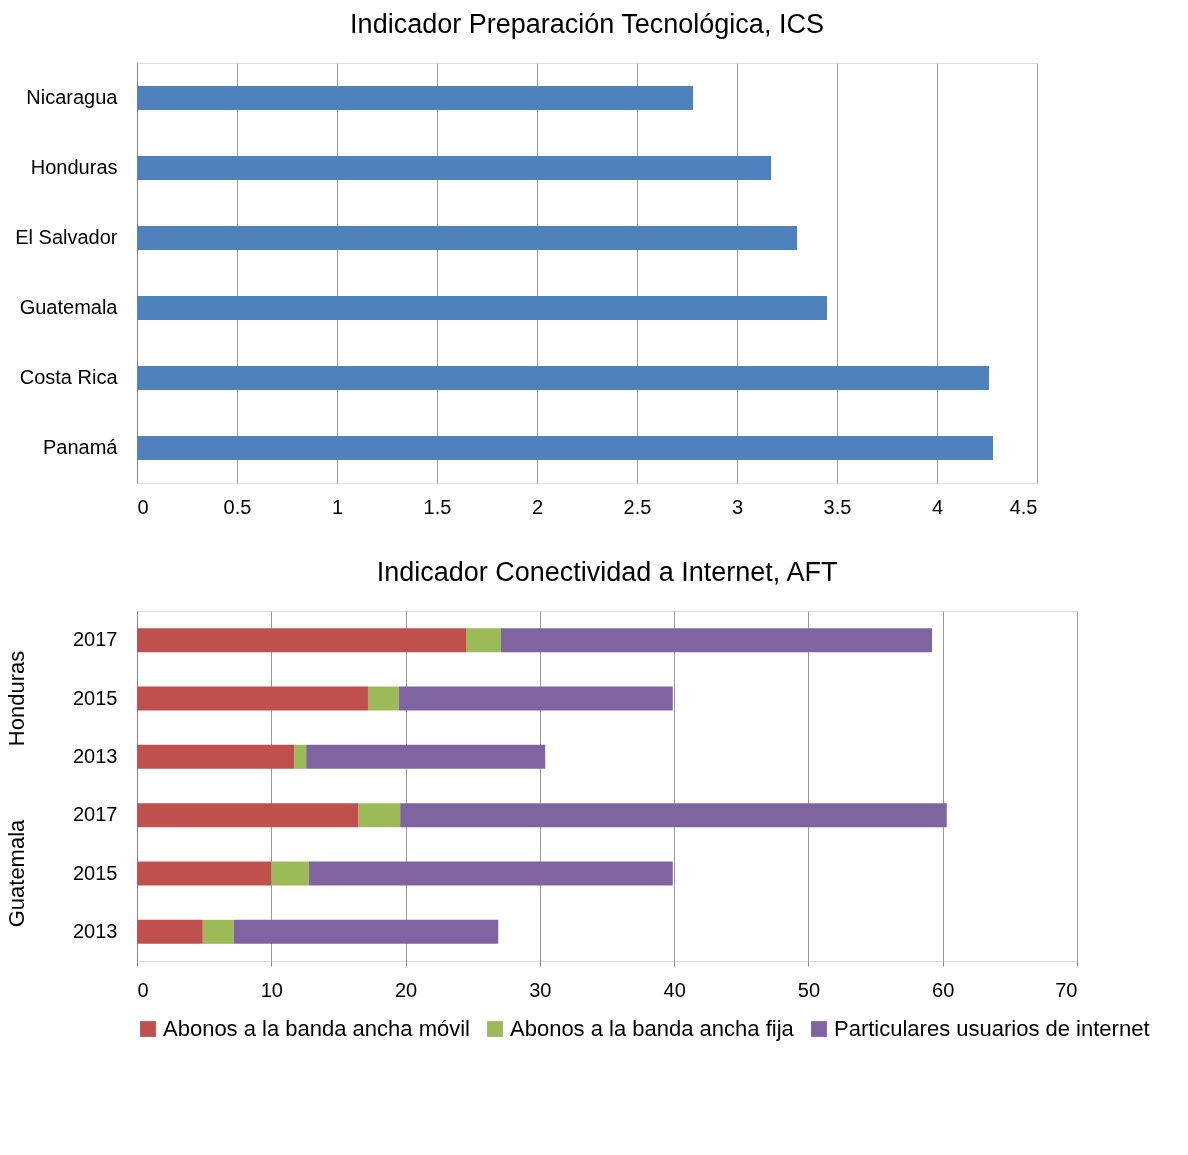 This screenshot has height=1155, width=1188. I want to click on chart-title: Indicador Conectividad a Internet, AFT, so click(607, 572).